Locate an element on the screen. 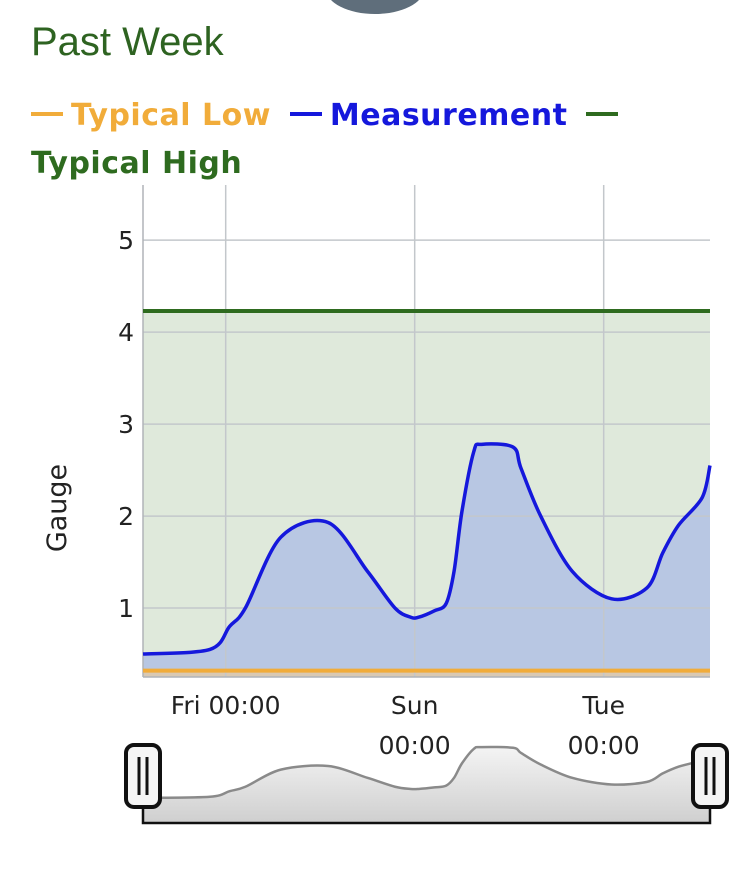  legend-label-high: Typical High is located at coordinates (137, 163).